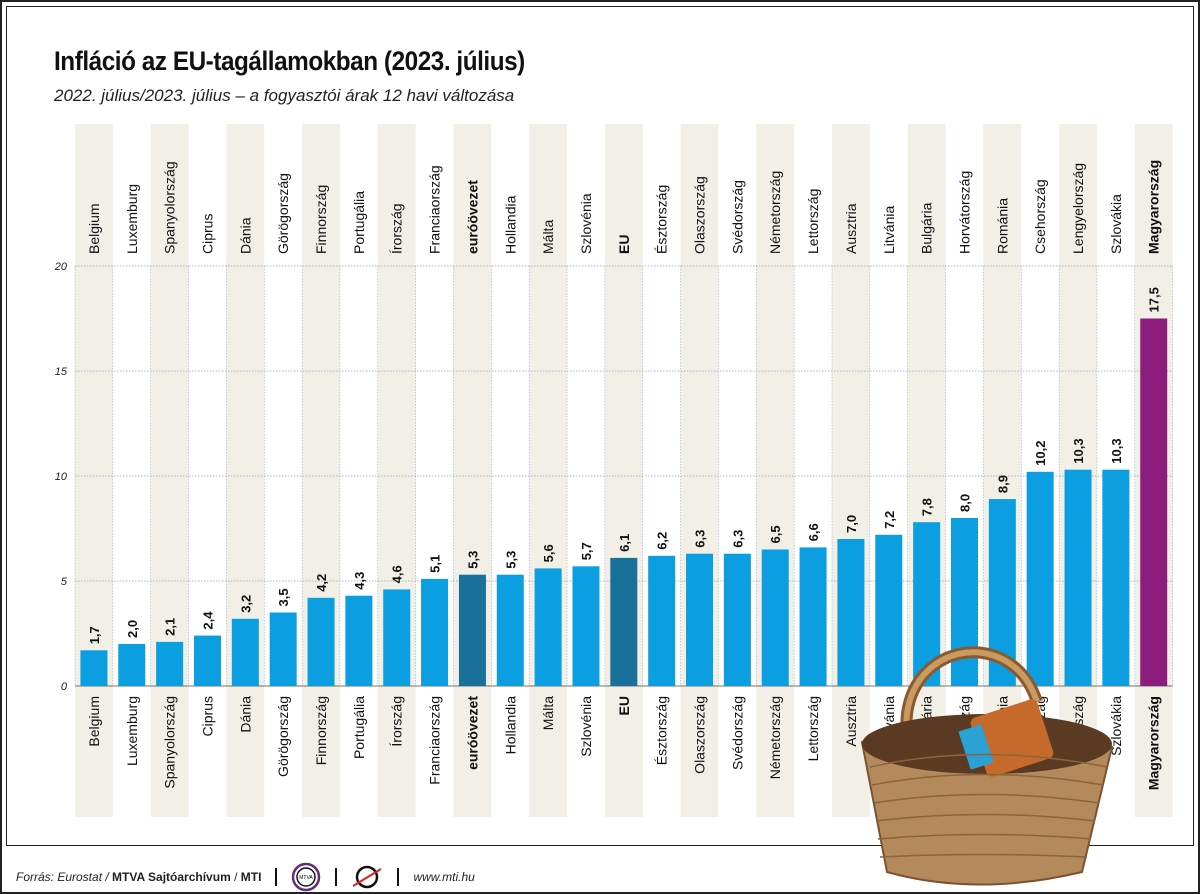 This screenshot has width=1200, height=894. What do you see at coordinates (62, 877) in the screenshot?
I see `source-prefix: Forrás: Eurostat /` at bounding box center [62, 877].